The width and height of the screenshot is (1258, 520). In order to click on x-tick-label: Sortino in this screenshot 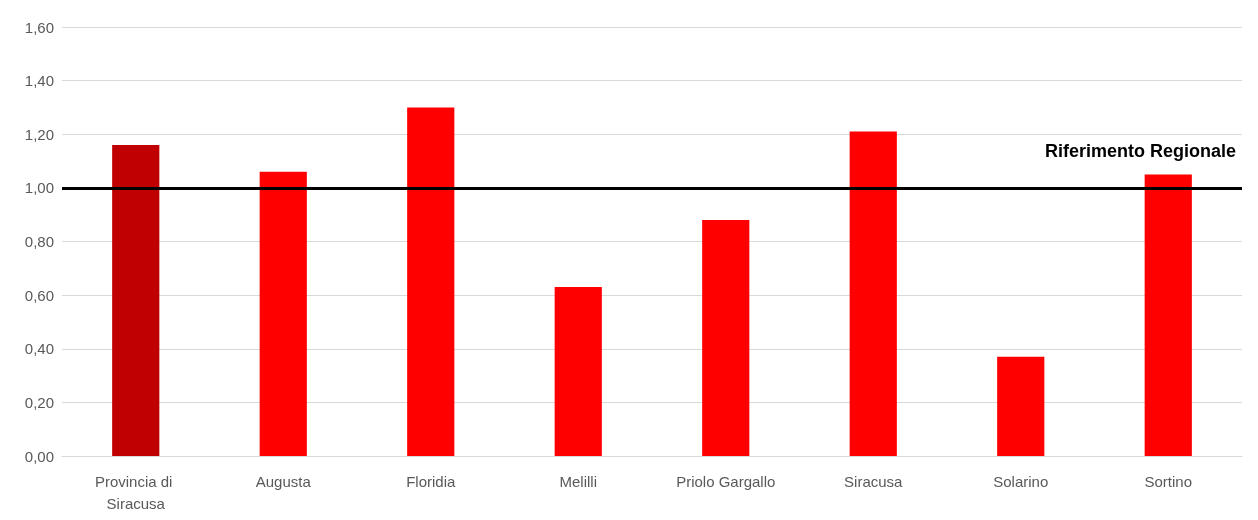, I will do `click(1168, 481)`.